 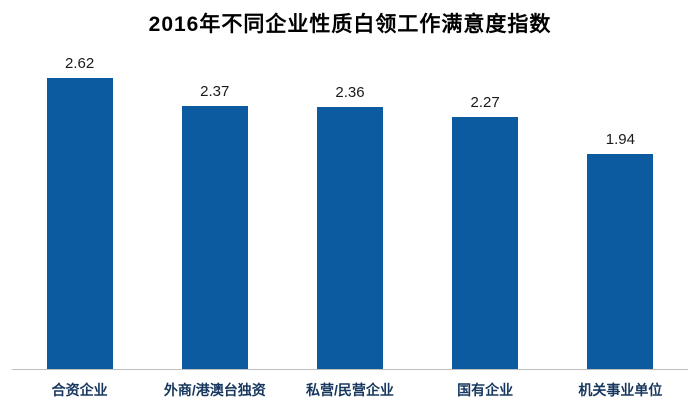 What do you see at coordinates (350, 24) in the screenshot?
I see `chart-title: 2016年不同企业性质白领工作满意度指数` at bounding box center [350, 24].